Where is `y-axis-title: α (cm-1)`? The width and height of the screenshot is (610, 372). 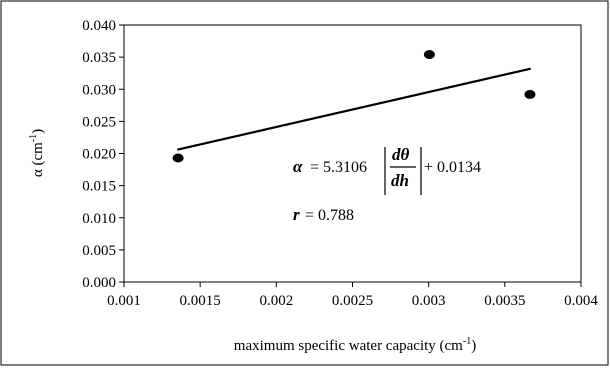 y-axis-title: α (cm-1) is located at coordinates (37, 153).